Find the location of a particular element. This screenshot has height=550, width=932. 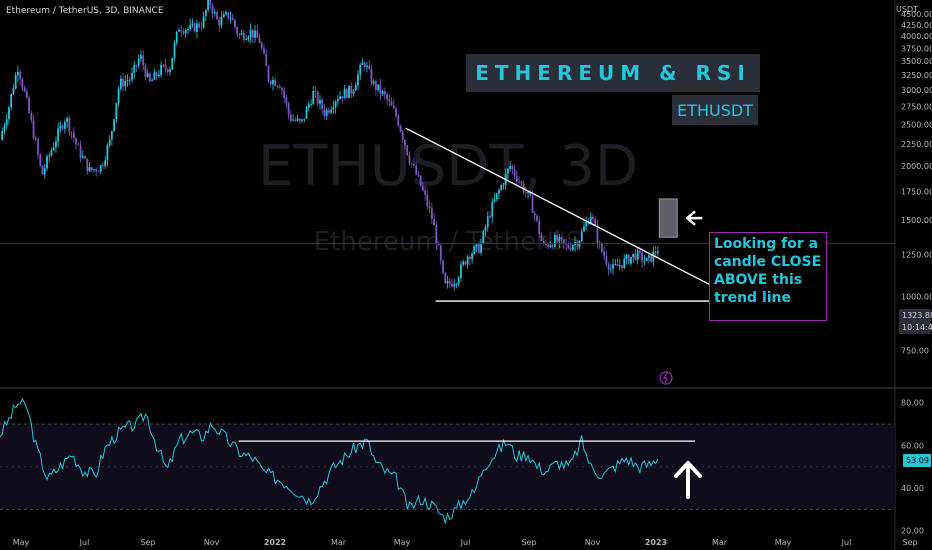

y-tick-label: 1250.00 is located at coordinates (916, 254).